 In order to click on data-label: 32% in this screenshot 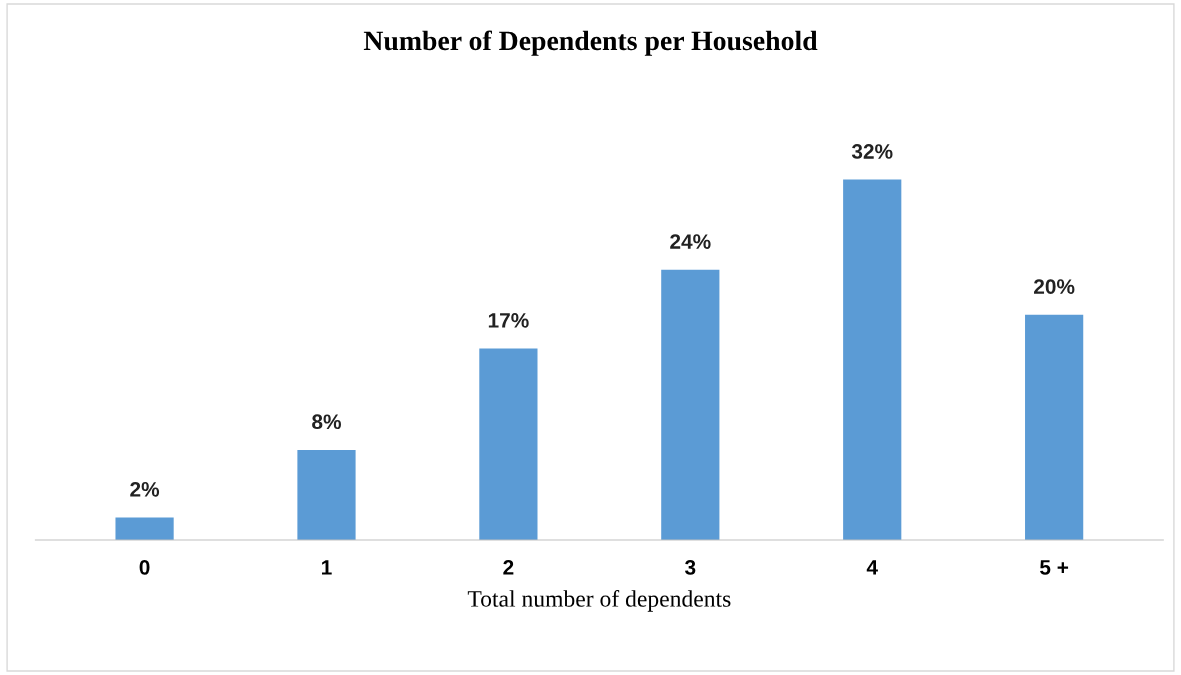, I will do `click(872, 151)`.